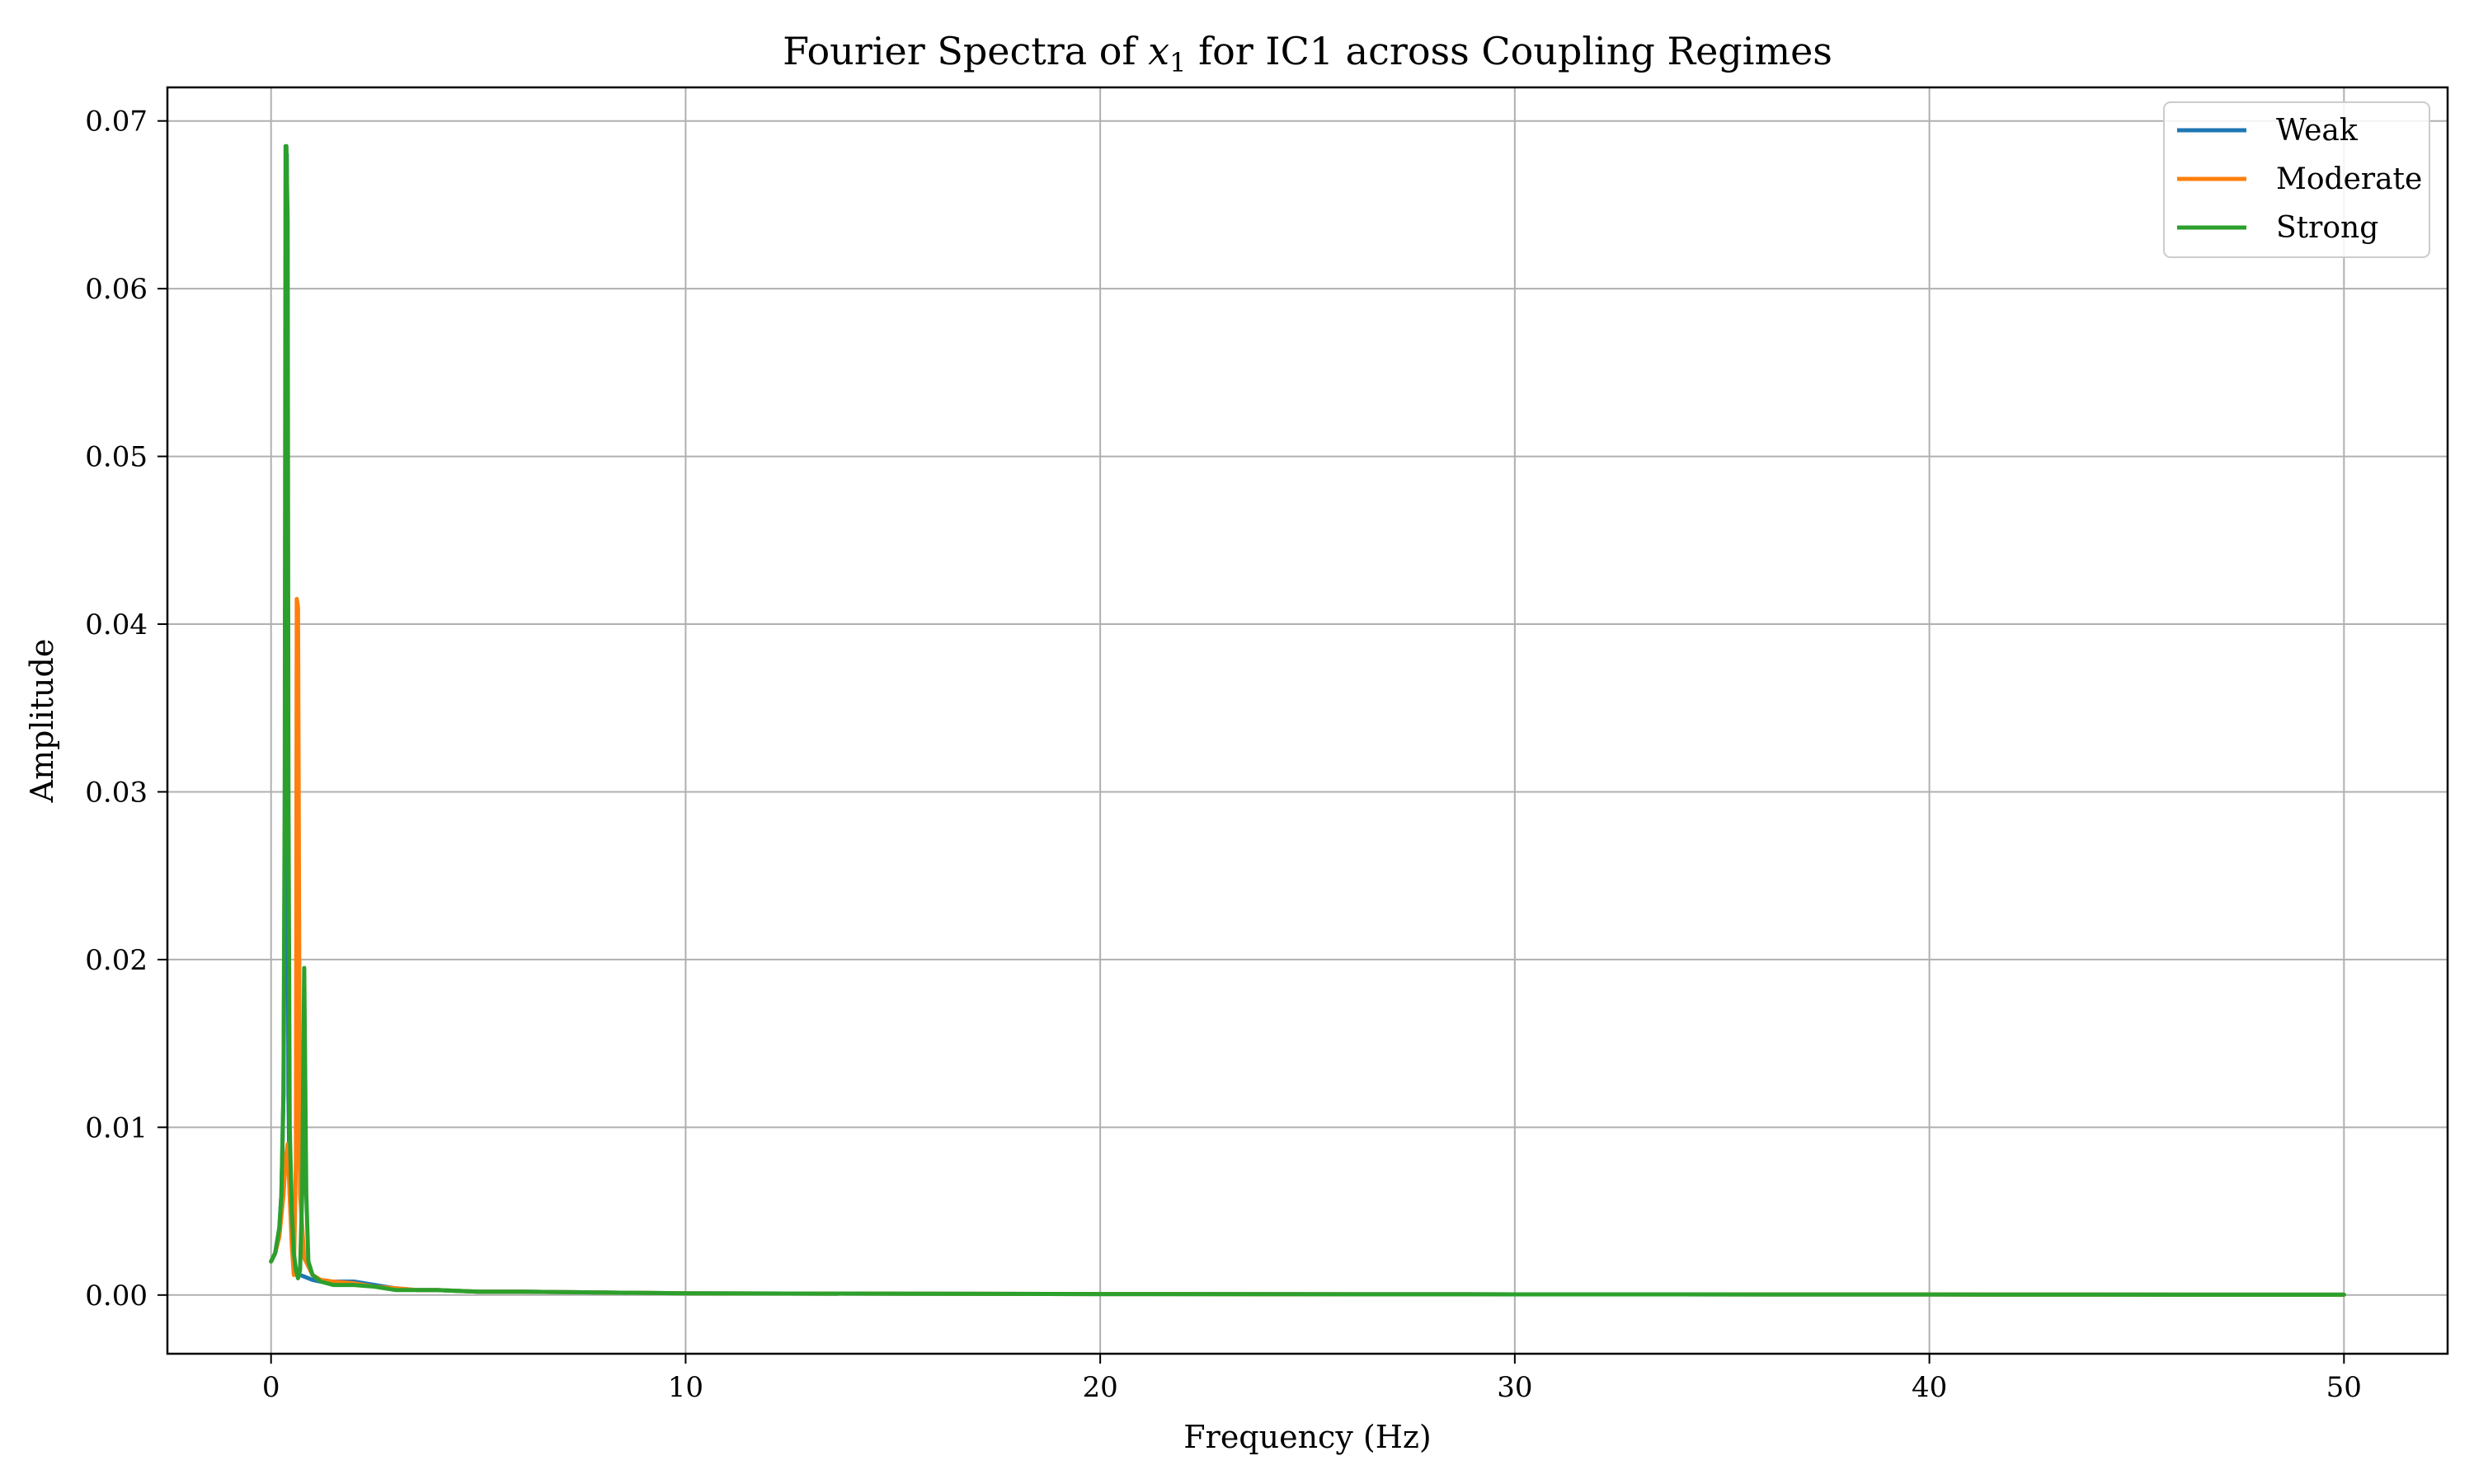 The image size is (2474, 1484). I want to click on legend-box, so click(2296, 179).